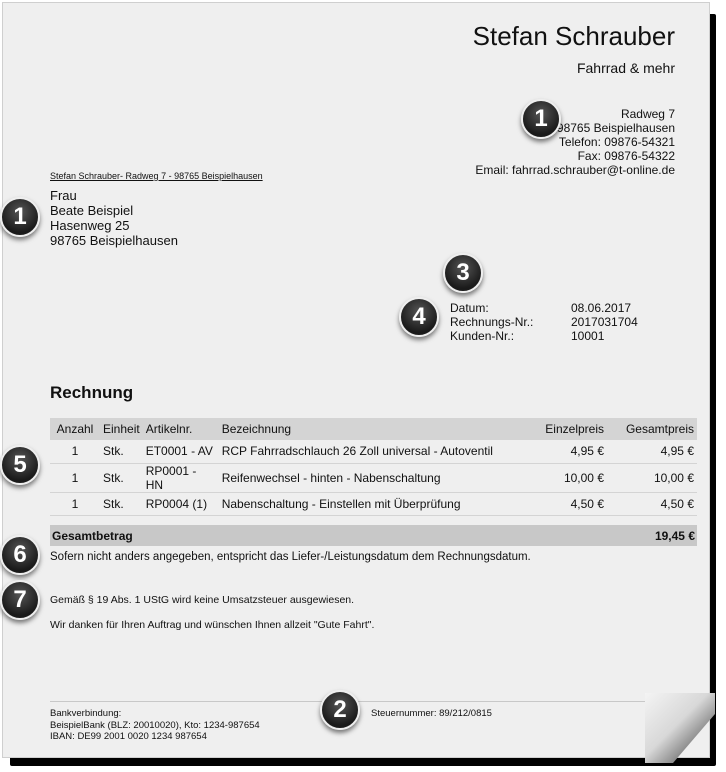 Image resolution: width=726 pixels, height=772 pixels. I want to click on recipient-name: Beate Beispiel, so click(92, 210).